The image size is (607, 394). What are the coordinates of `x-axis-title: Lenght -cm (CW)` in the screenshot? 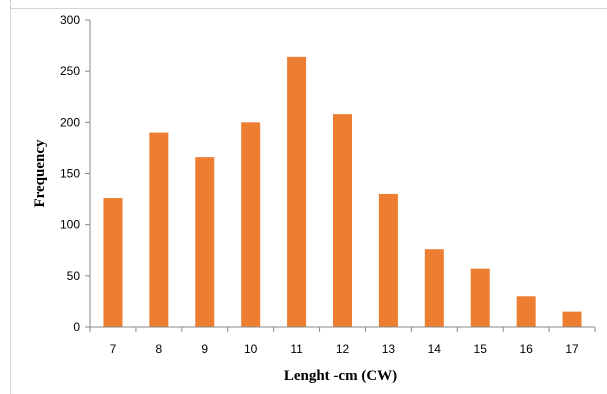 It's located at (340, 376).